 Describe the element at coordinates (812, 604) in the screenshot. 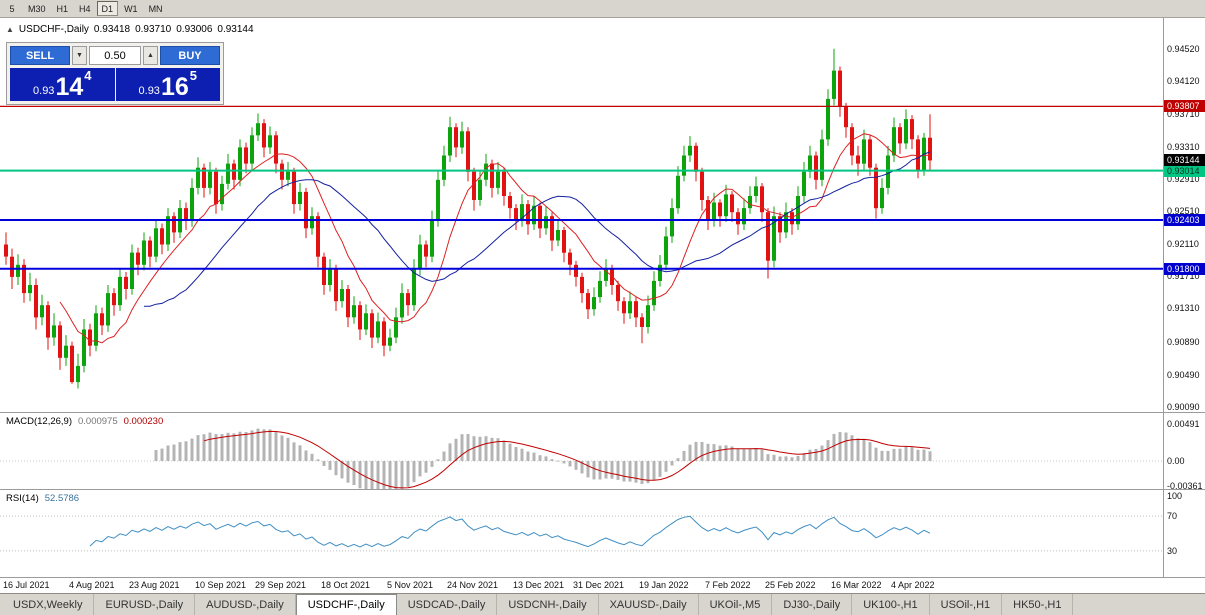

I see `symbol-tab-dj30-daily: DJ30-,Daily` at that location.